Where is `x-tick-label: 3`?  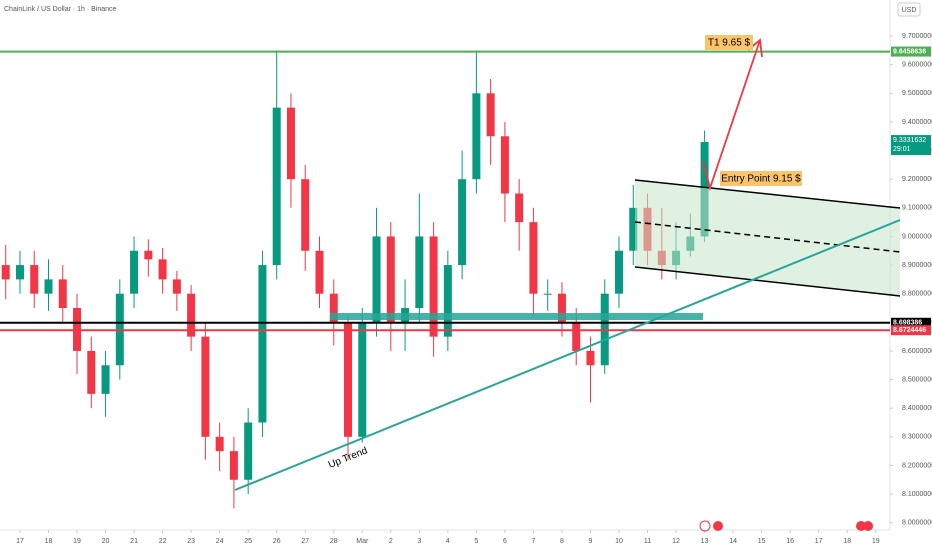
x-tick-label: 3 is located at coordinates (419, 541).